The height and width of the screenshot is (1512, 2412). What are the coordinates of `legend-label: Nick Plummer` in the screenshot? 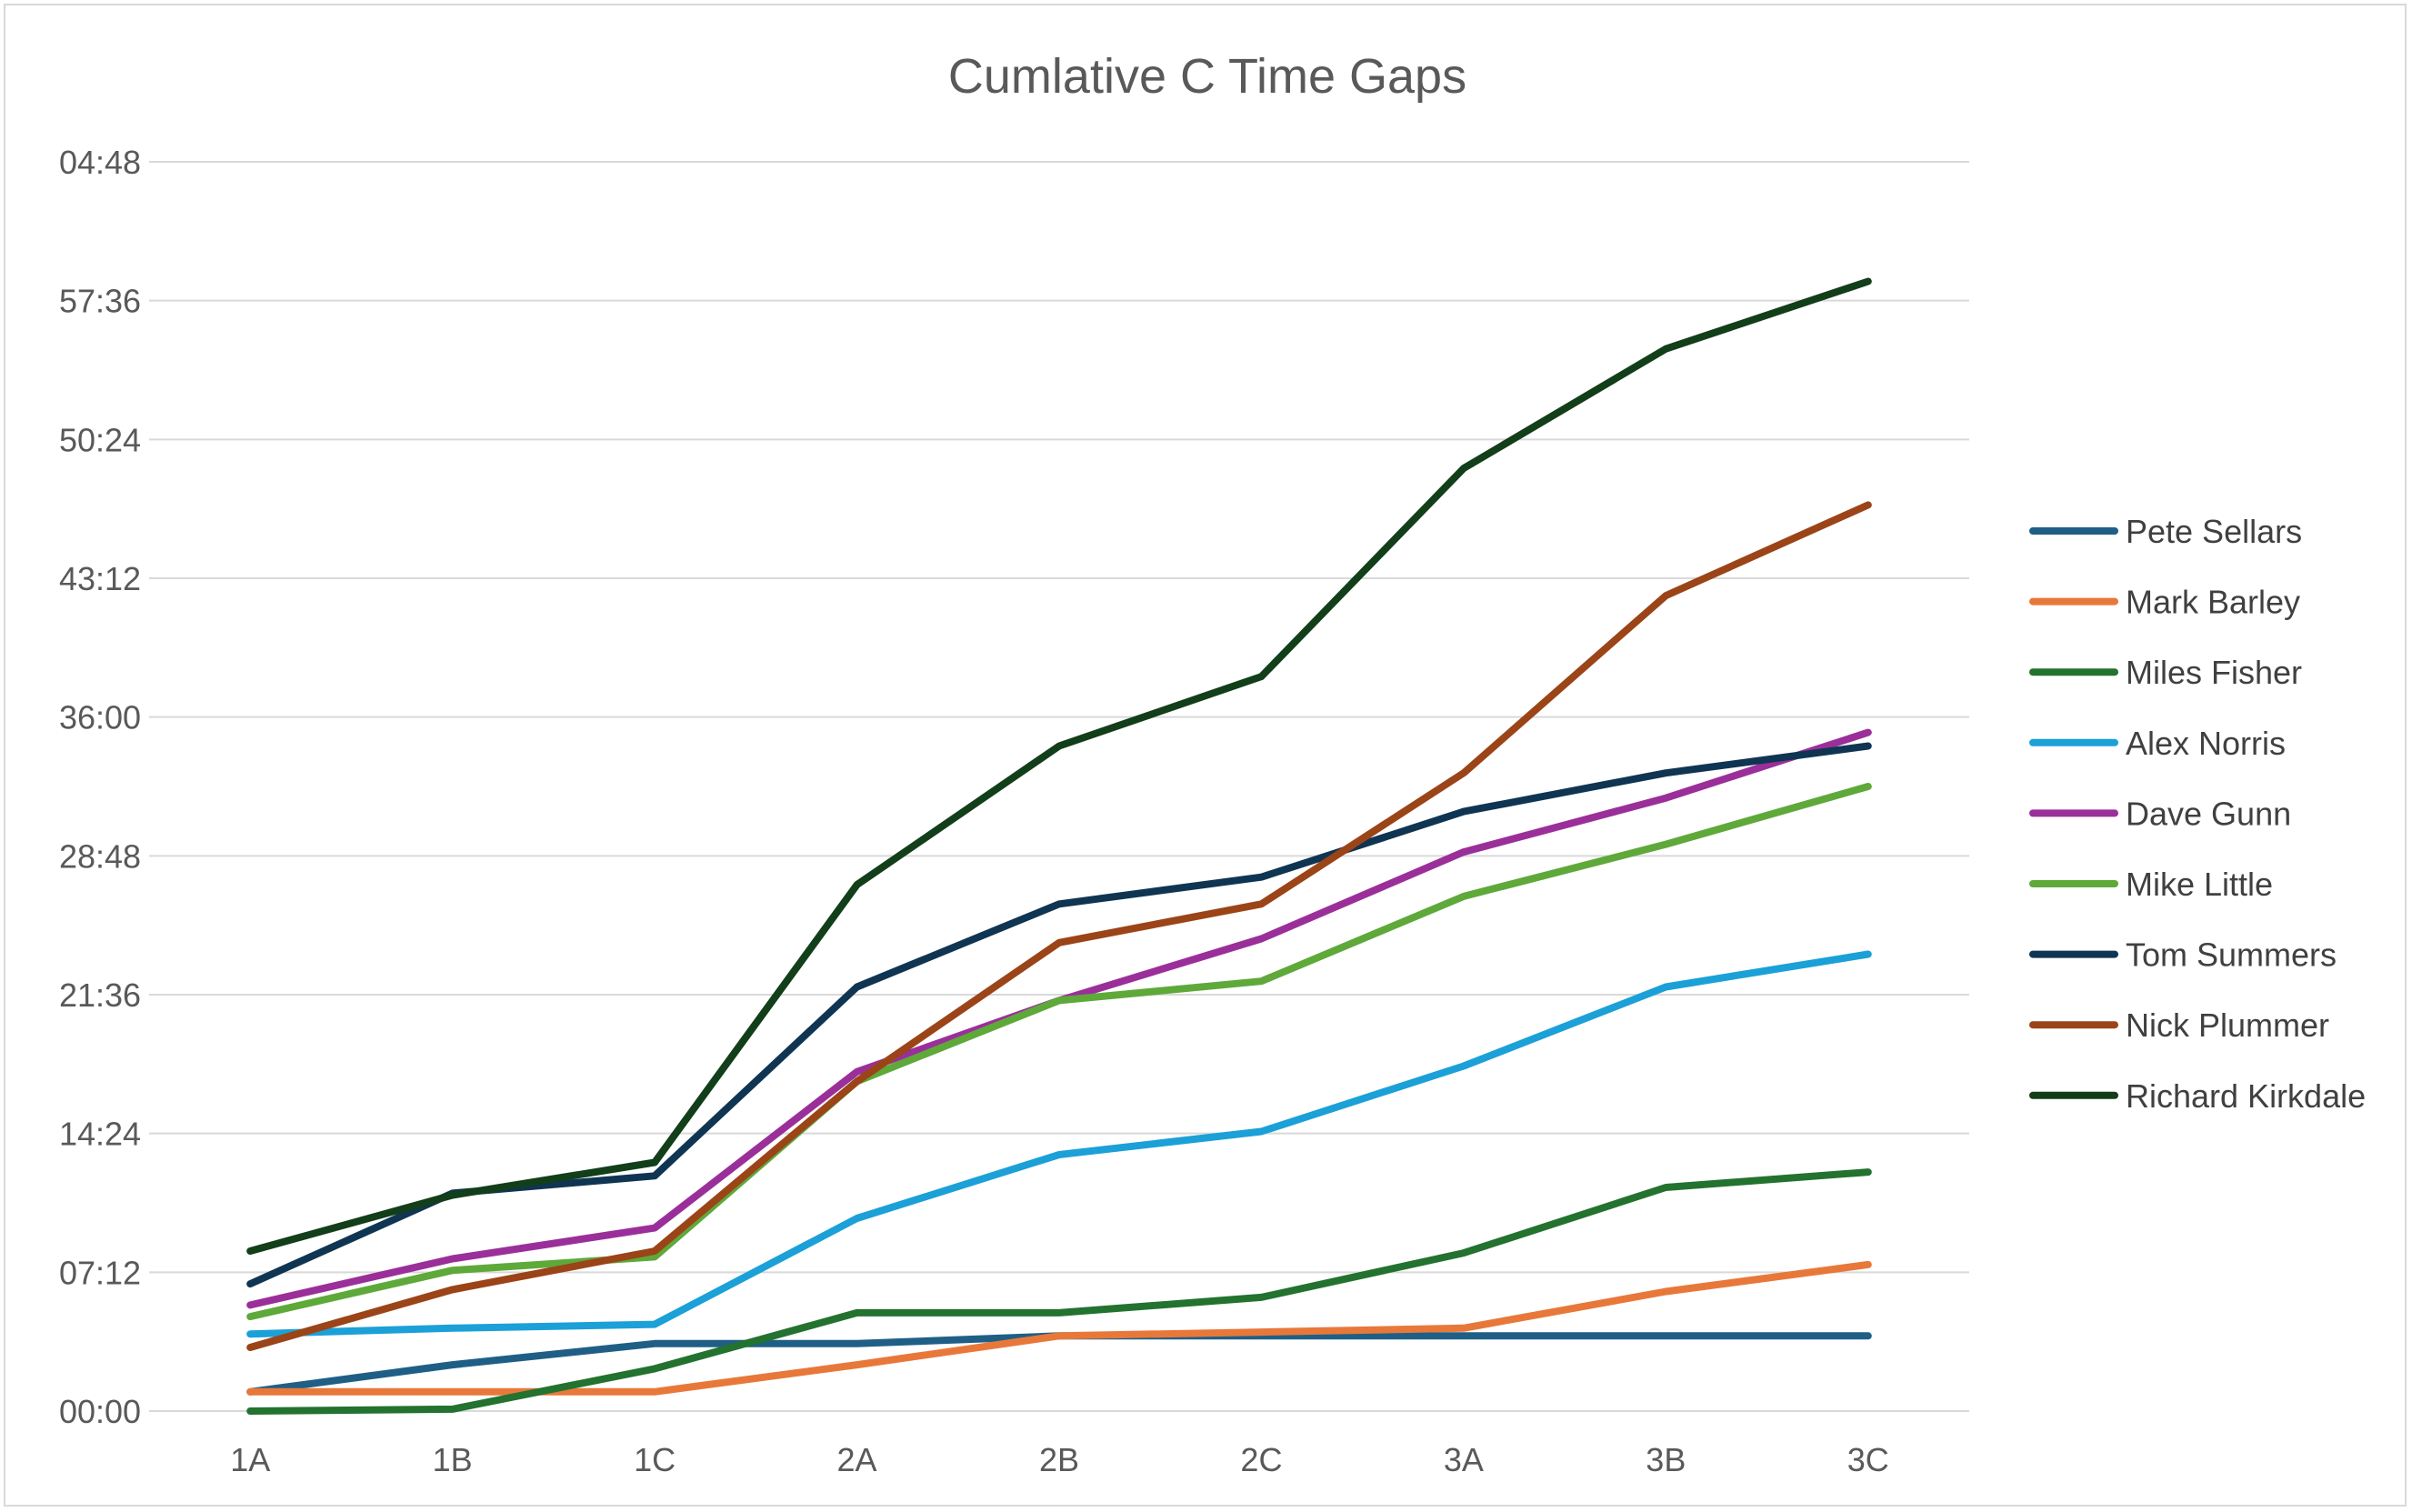 It's located at (2227, 1025).